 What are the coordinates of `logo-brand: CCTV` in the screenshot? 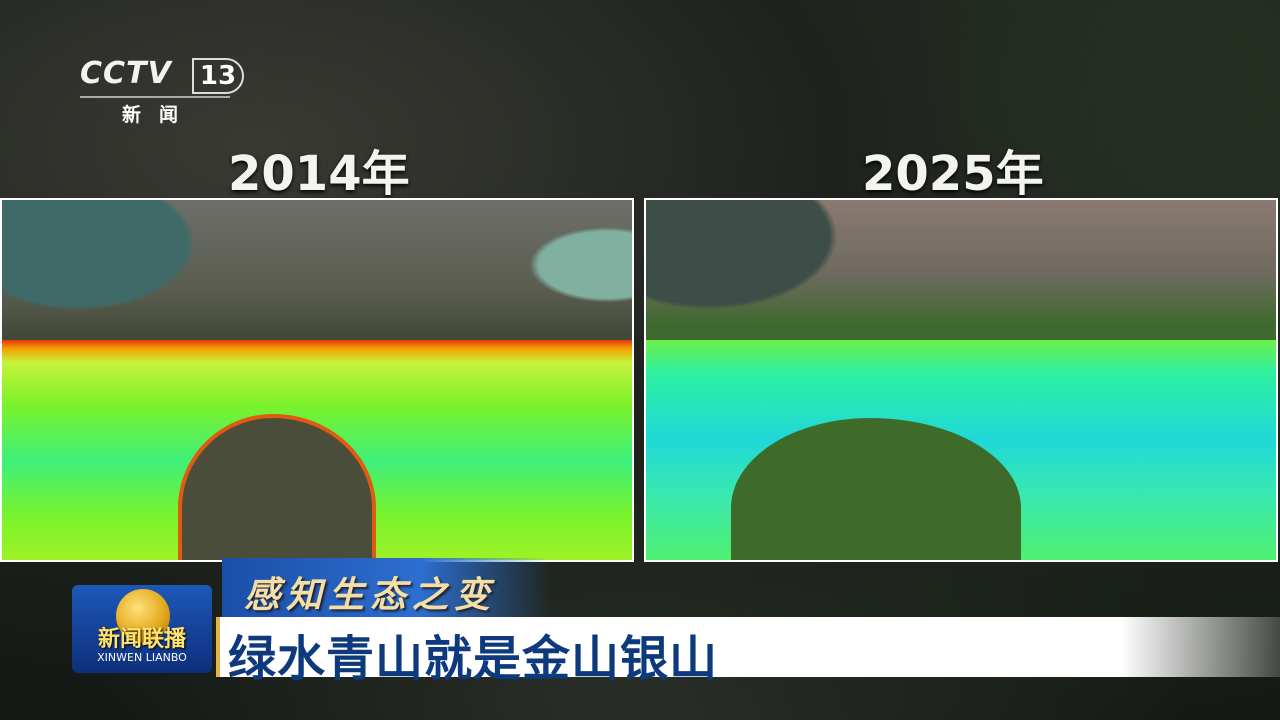 It's located at (126, 73).